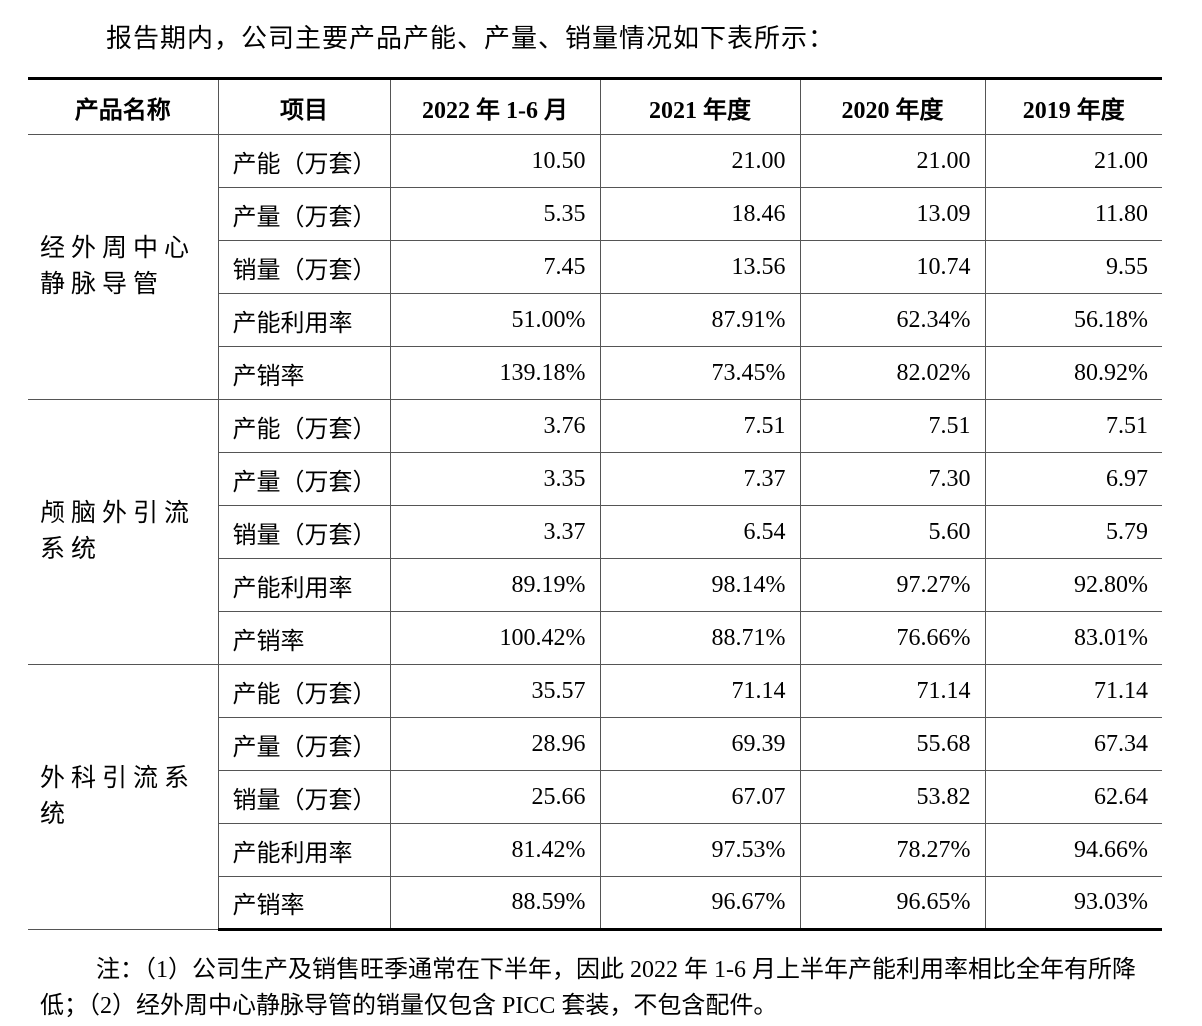 The image size is (1202, 1026). I want to click on value-cell: 67.34, so click(1073, 744).